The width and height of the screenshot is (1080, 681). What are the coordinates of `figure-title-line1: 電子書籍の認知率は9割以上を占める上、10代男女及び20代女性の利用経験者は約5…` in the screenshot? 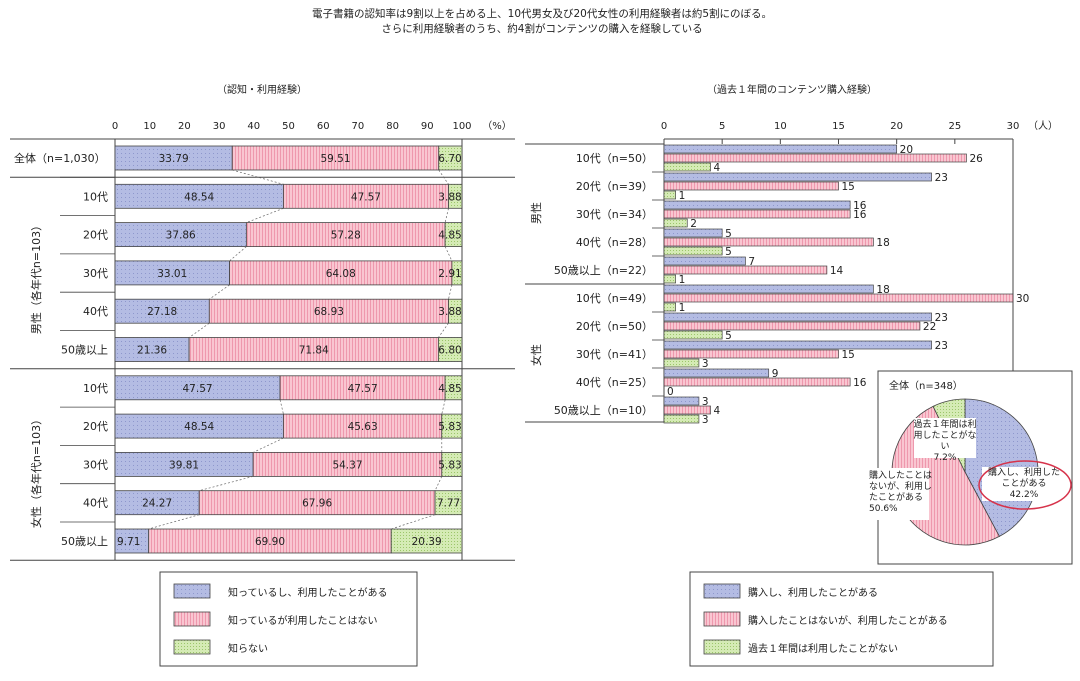 It's located at (542, 13).